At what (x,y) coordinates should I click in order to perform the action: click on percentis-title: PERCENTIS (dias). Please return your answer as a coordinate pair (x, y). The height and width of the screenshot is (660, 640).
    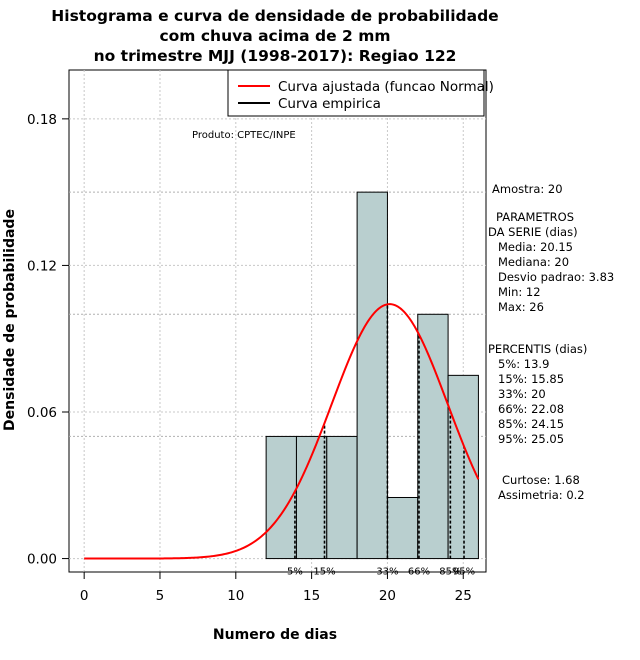
    Looking at the image, I should click on (537, 349).